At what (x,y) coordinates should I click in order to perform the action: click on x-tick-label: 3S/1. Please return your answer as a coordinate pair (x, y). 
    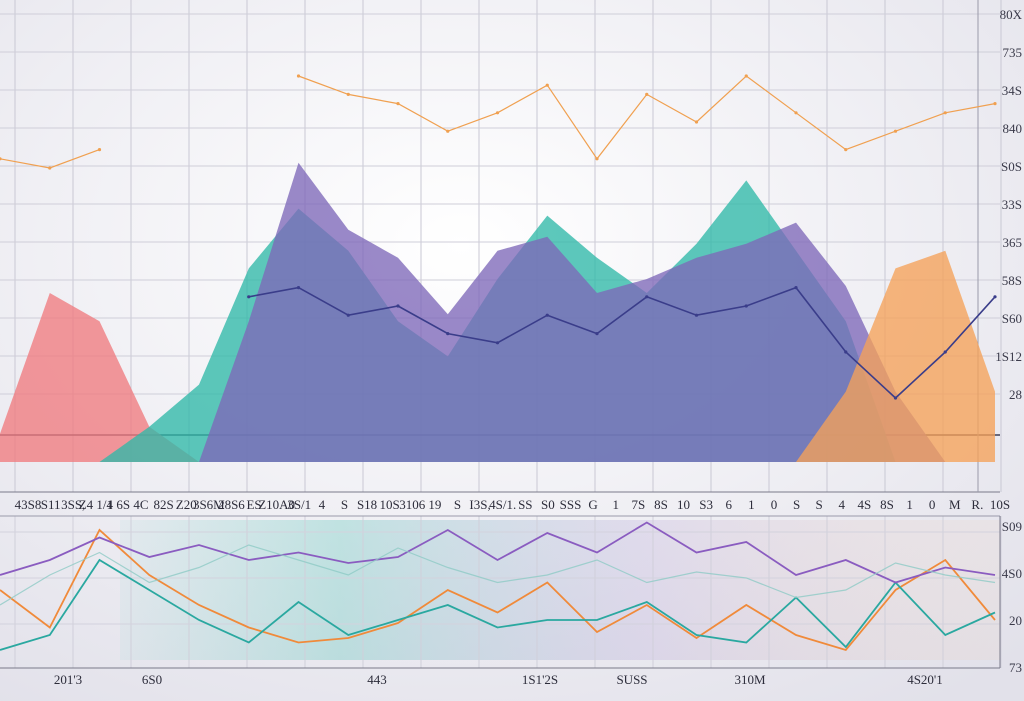
    Looking at the image, I should click on (299, 504).